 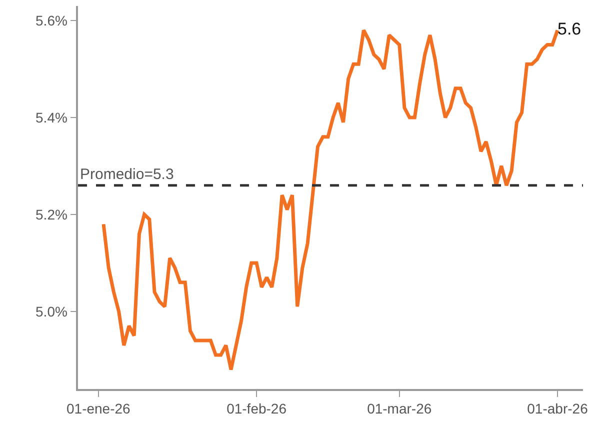 I want to click on x-tick-label: 01-mar-26, so click(x=399, y=408).